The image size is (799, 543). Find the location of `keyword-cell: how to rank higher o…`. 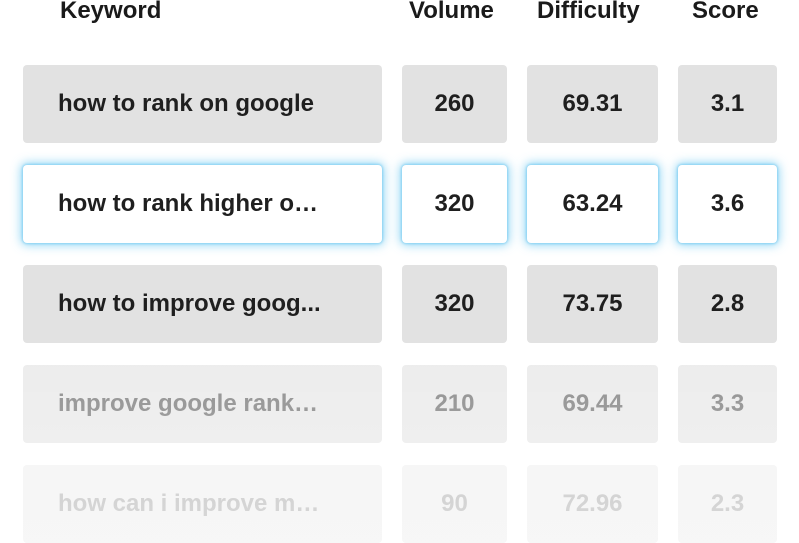

keyword-cell: how to rank higher o… is located at coordinates (202, 204).